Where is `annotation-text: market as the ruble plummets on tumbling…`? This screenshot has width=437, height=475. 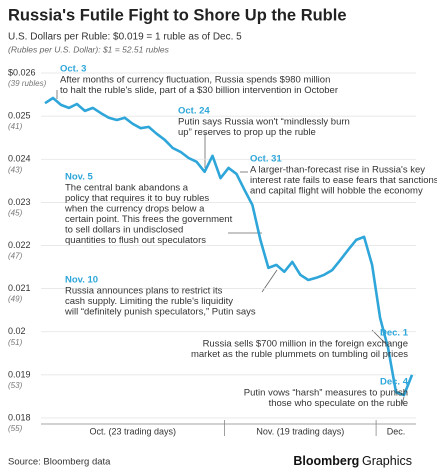 annotation-text: market as the ruble plummets on tumbling… is located at coordinates (299, 354).